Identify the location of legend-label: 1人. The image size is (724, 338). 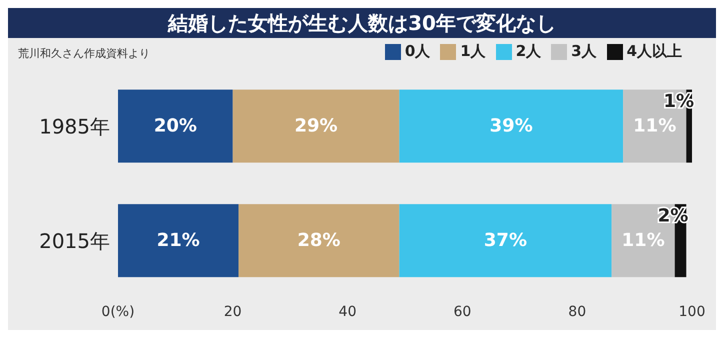
(473, 51).